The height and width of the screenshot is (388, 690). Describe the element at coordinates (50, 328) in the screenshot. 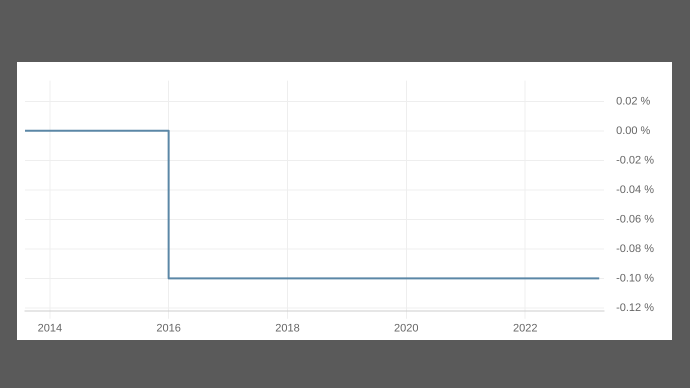

I see `x-tick-label: 2014` at that location.